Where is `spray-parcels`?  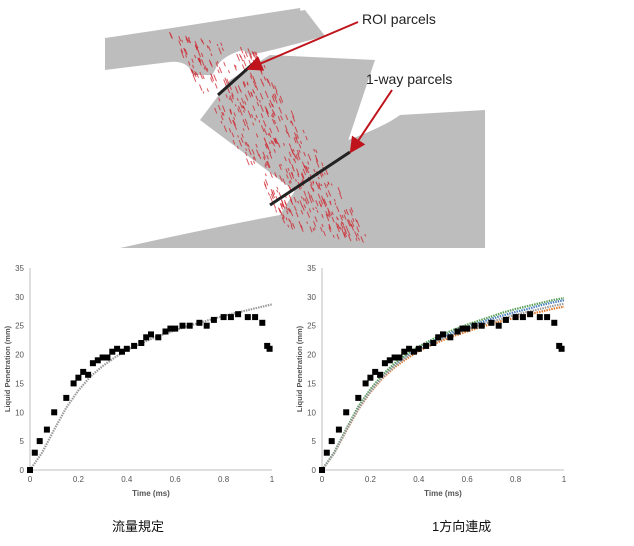 spray-parcels is located at coordinates (268, 137).